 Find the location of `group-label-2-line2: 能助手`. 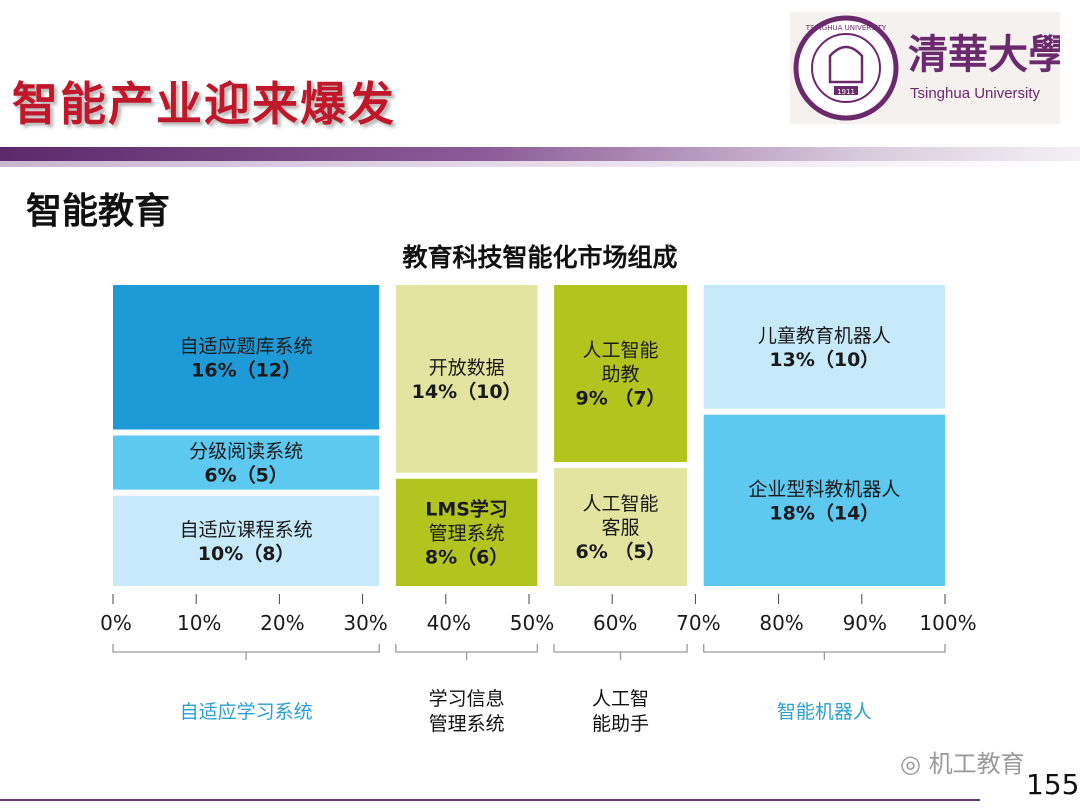

group-label-2-line2: 能助手 is located at coordinates (620, 724).